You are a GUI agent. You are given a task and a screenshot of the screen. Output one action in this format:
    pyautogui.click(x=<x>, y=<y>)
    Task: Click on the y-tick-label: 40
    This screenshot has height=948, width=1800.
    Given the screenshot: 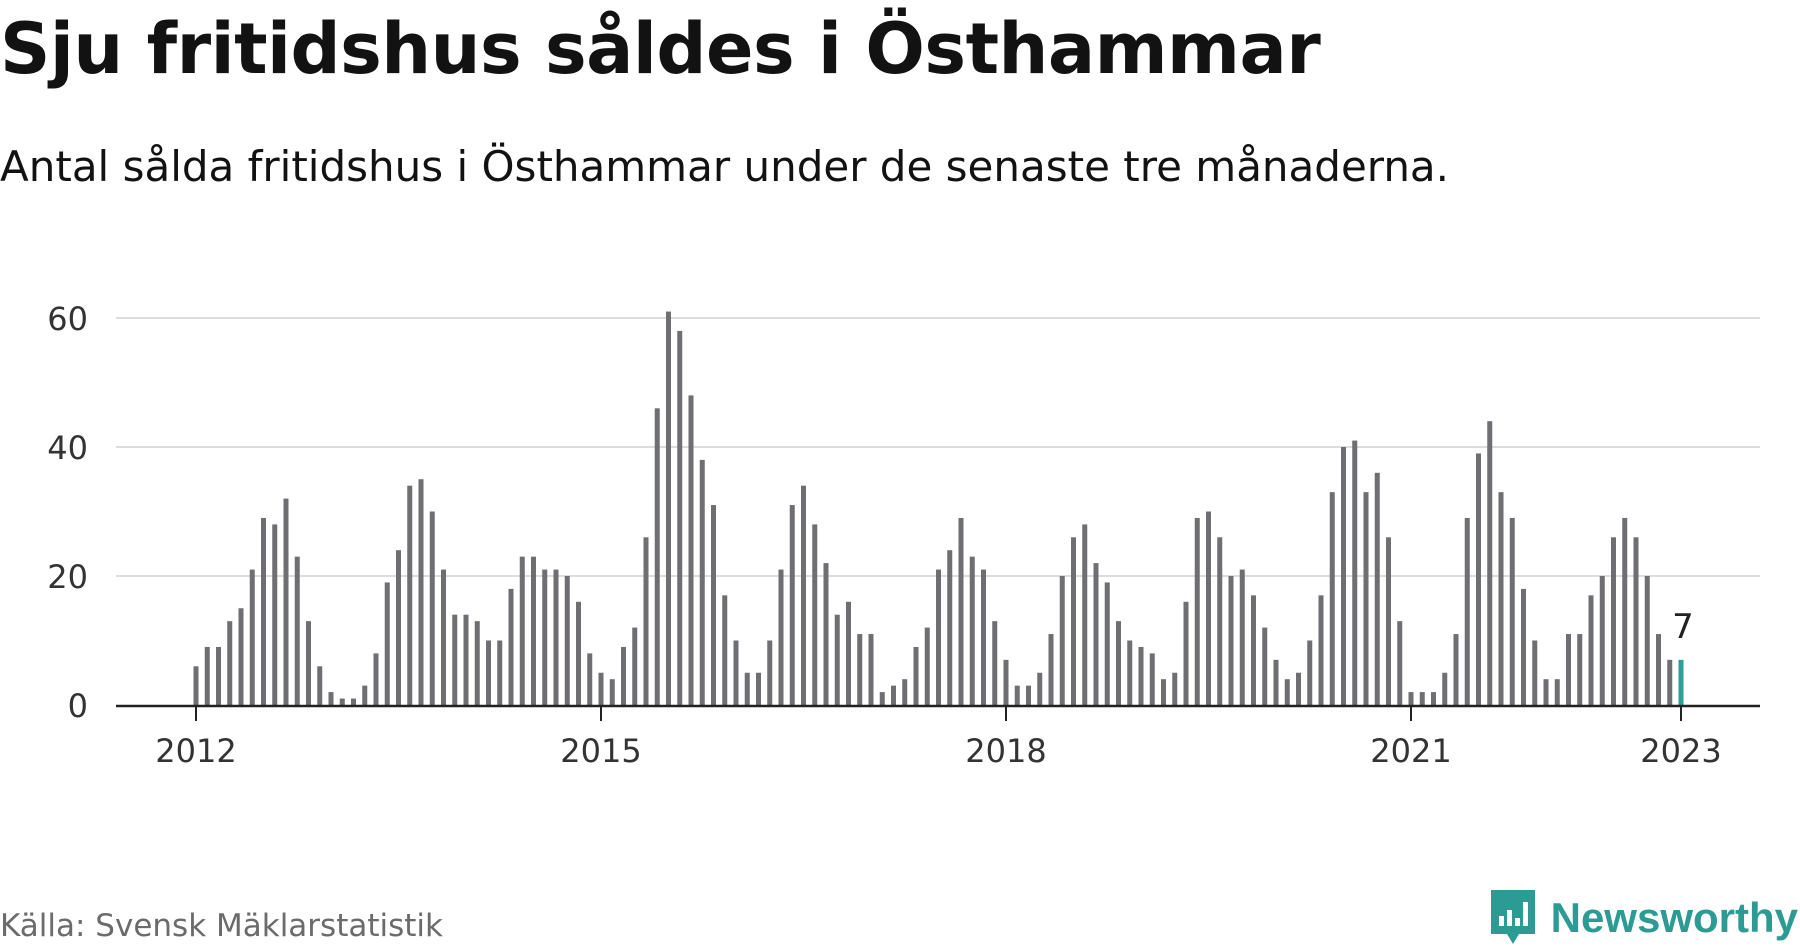 What is the action you would take?
    pyautogui.click(x=67, y=448)
    